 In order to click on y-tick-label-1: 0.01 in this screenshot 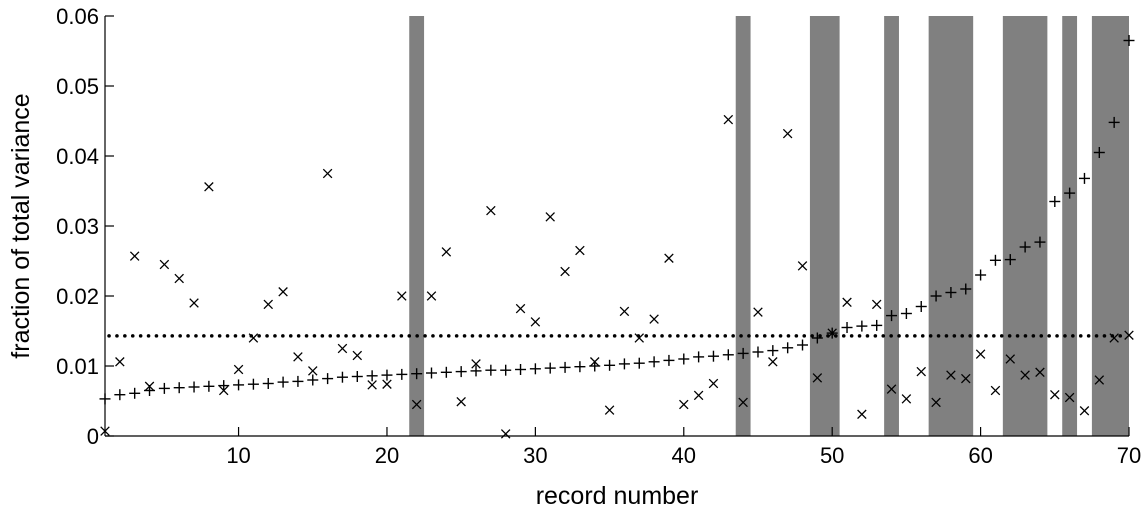, I will do `click(77, 366)`.